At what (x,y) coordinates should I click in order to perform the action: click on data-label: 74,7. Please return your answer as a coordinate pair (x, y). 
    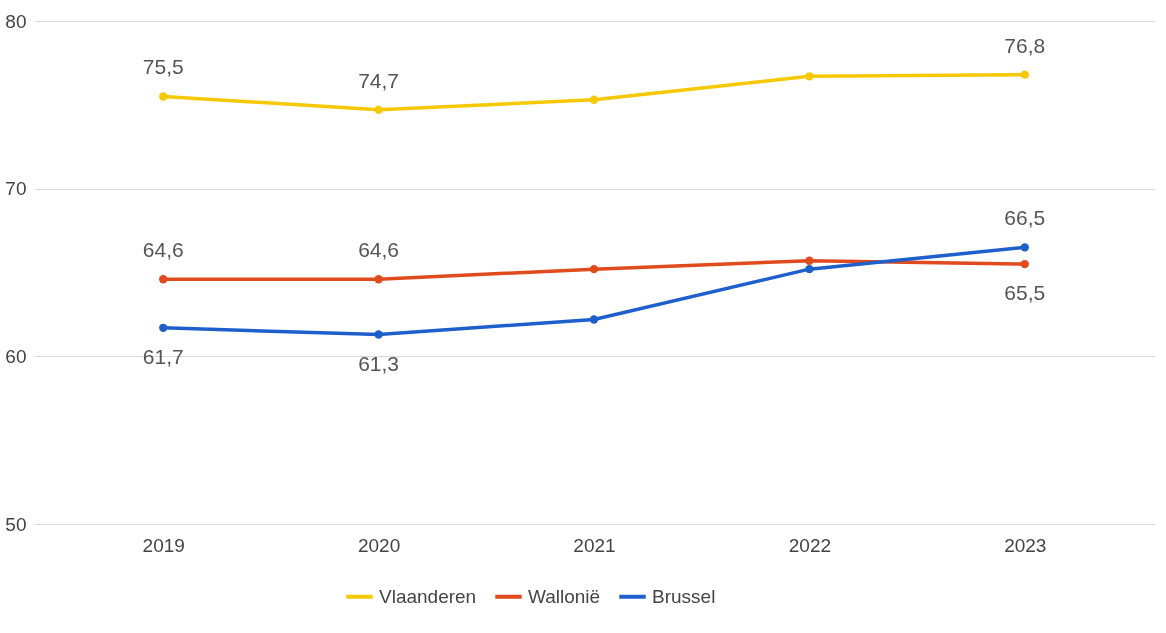
    Looking at the image, I should click on (379, 80).